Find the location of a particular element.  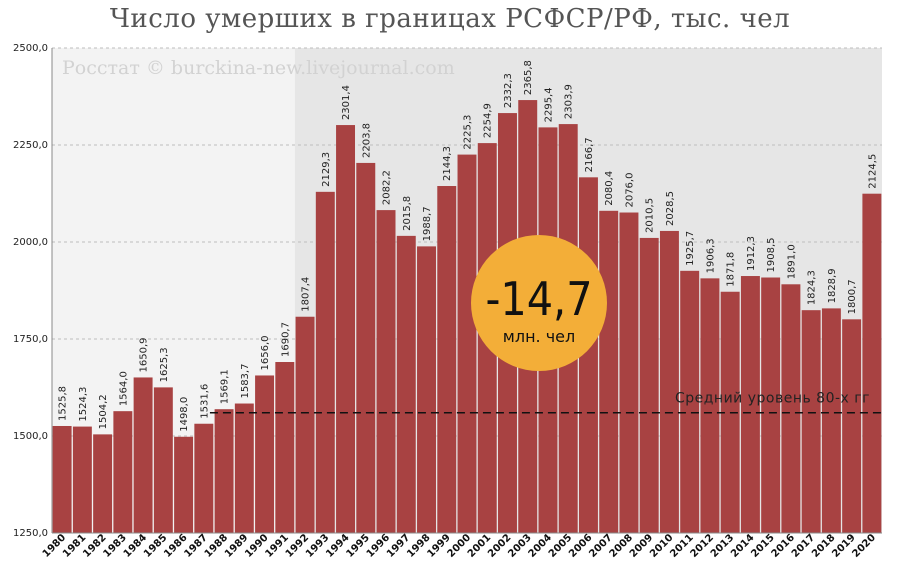

bar-value-label: 2124,5 is located at coordinates (872, 171).